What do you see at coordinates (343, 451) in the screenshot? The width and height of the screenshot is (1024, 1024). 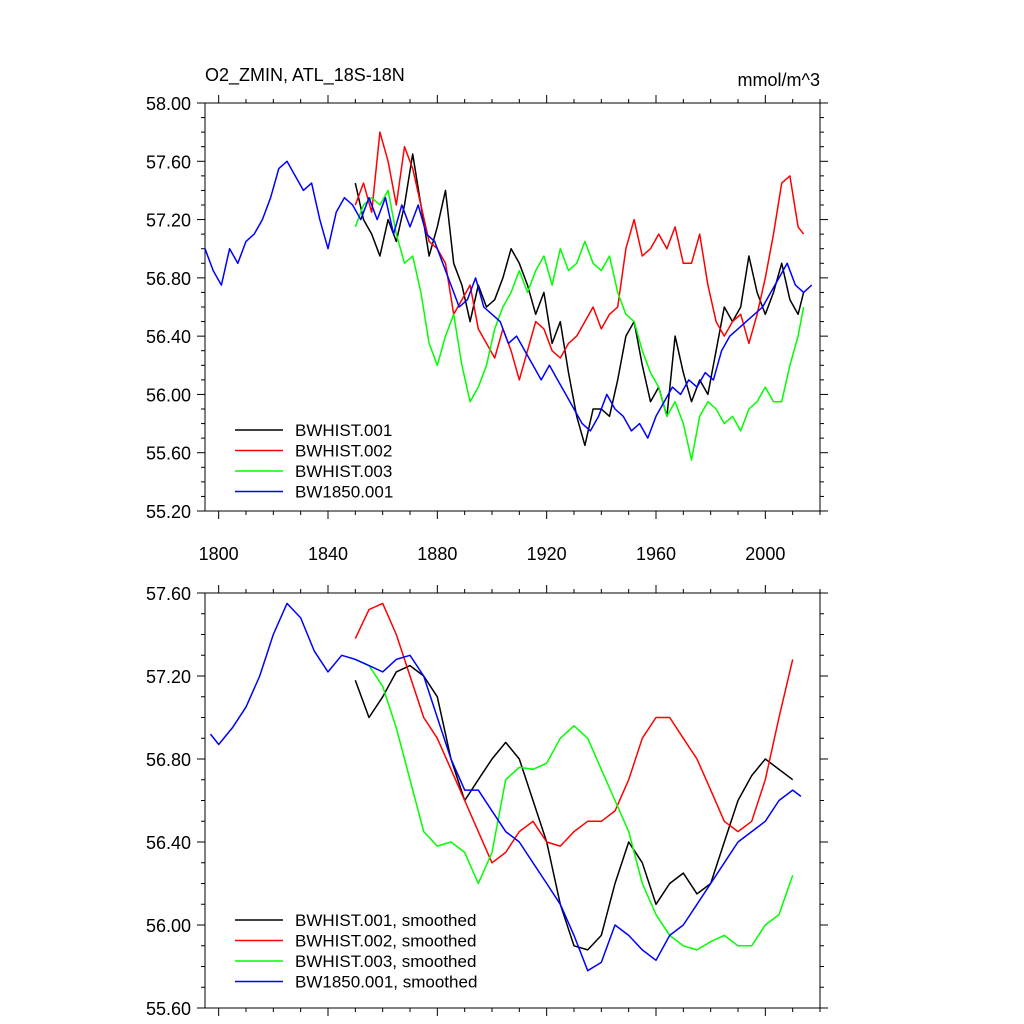 I see `legend-label: BWHIST.002` at bounding box center [343, 451].